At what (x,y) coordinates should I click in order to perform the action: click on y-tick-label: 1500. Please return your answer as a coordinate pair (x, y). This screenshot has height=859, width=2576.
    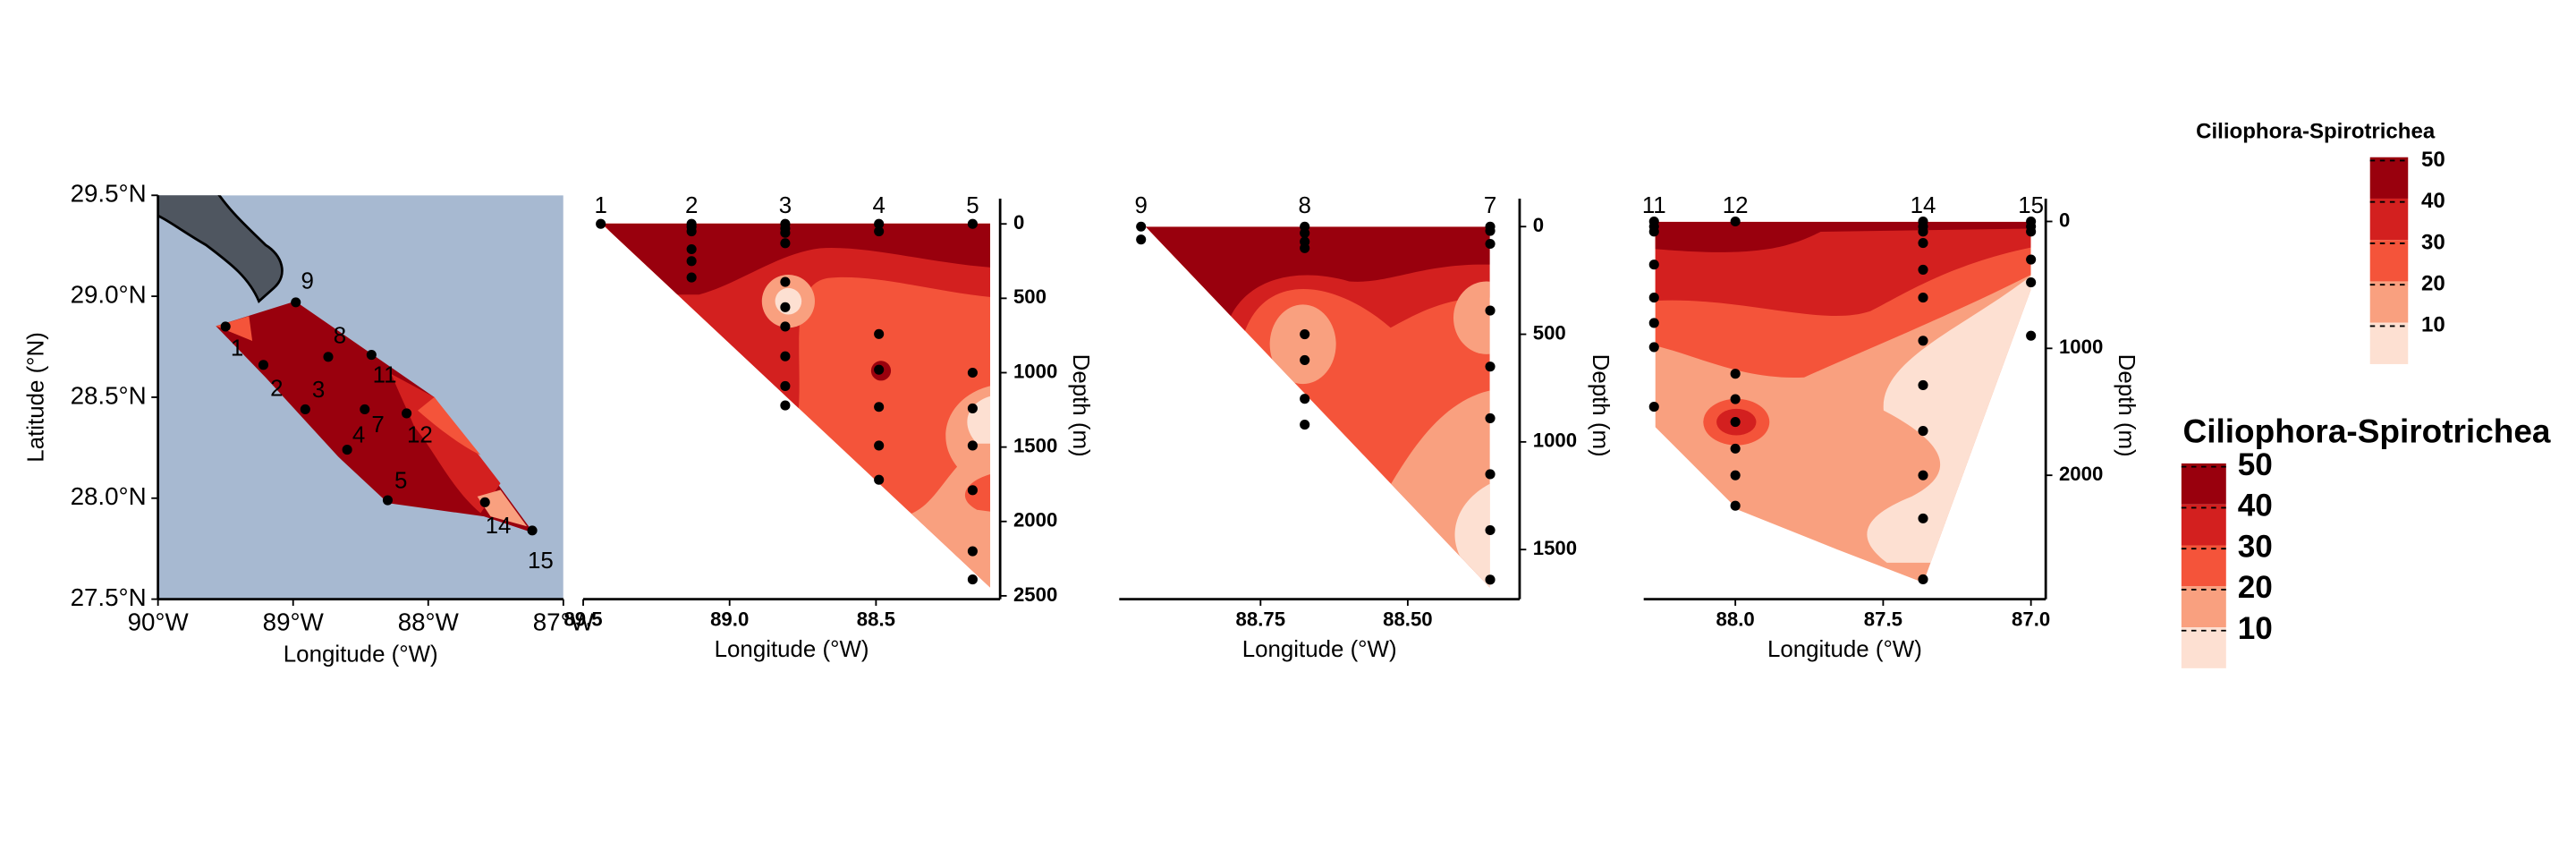
    Looking at the image, I should click on (1035, 445).